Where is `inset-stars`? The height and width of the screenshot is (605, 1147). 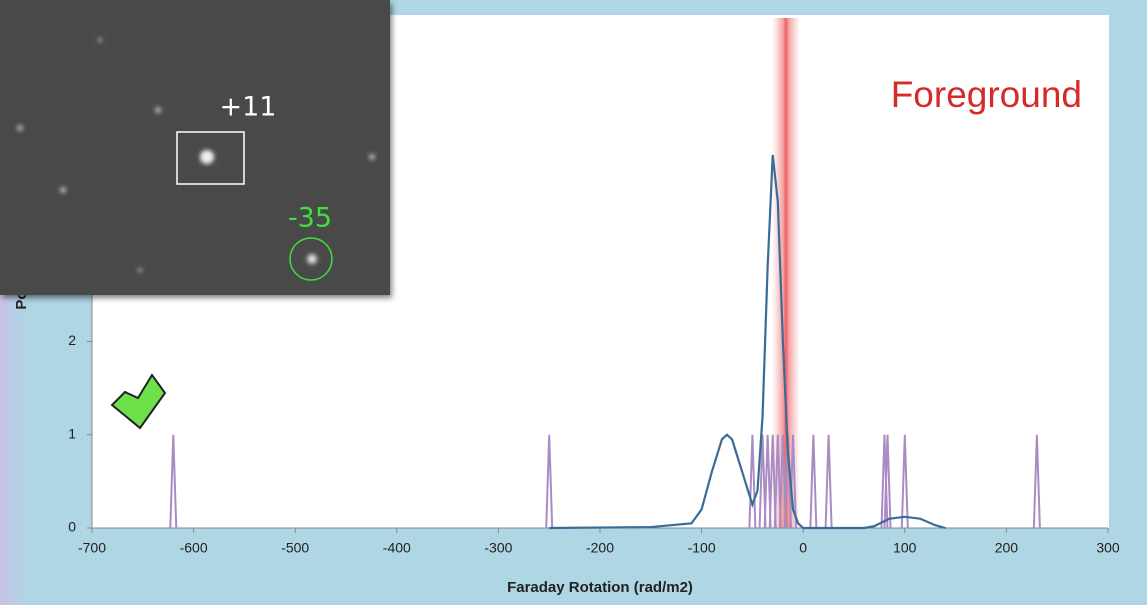
inset-stars is located at coordinates (196, 155).